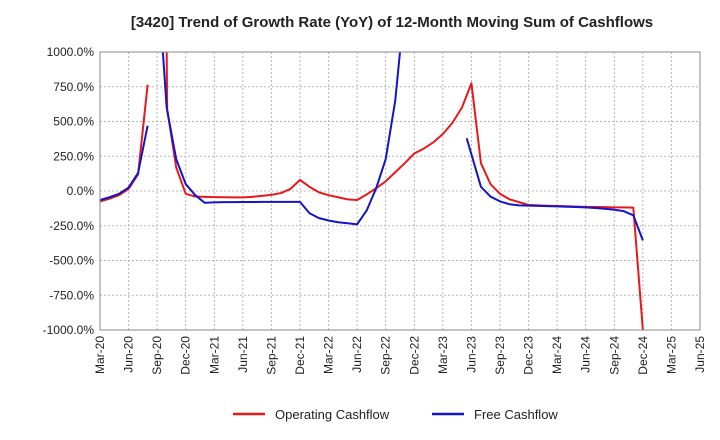 This screenshot has height=440, width=720. I want to click on x-tick-label: Sep-21, so click(271, 355).